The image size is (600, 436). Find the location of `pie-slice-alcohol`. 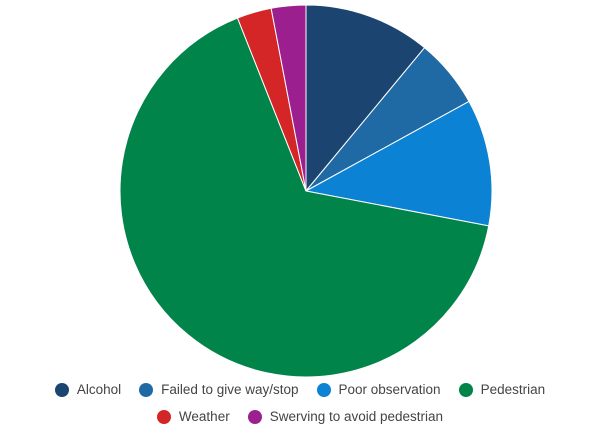

pie-slice-alcohol is located at coordinates (365, 98).